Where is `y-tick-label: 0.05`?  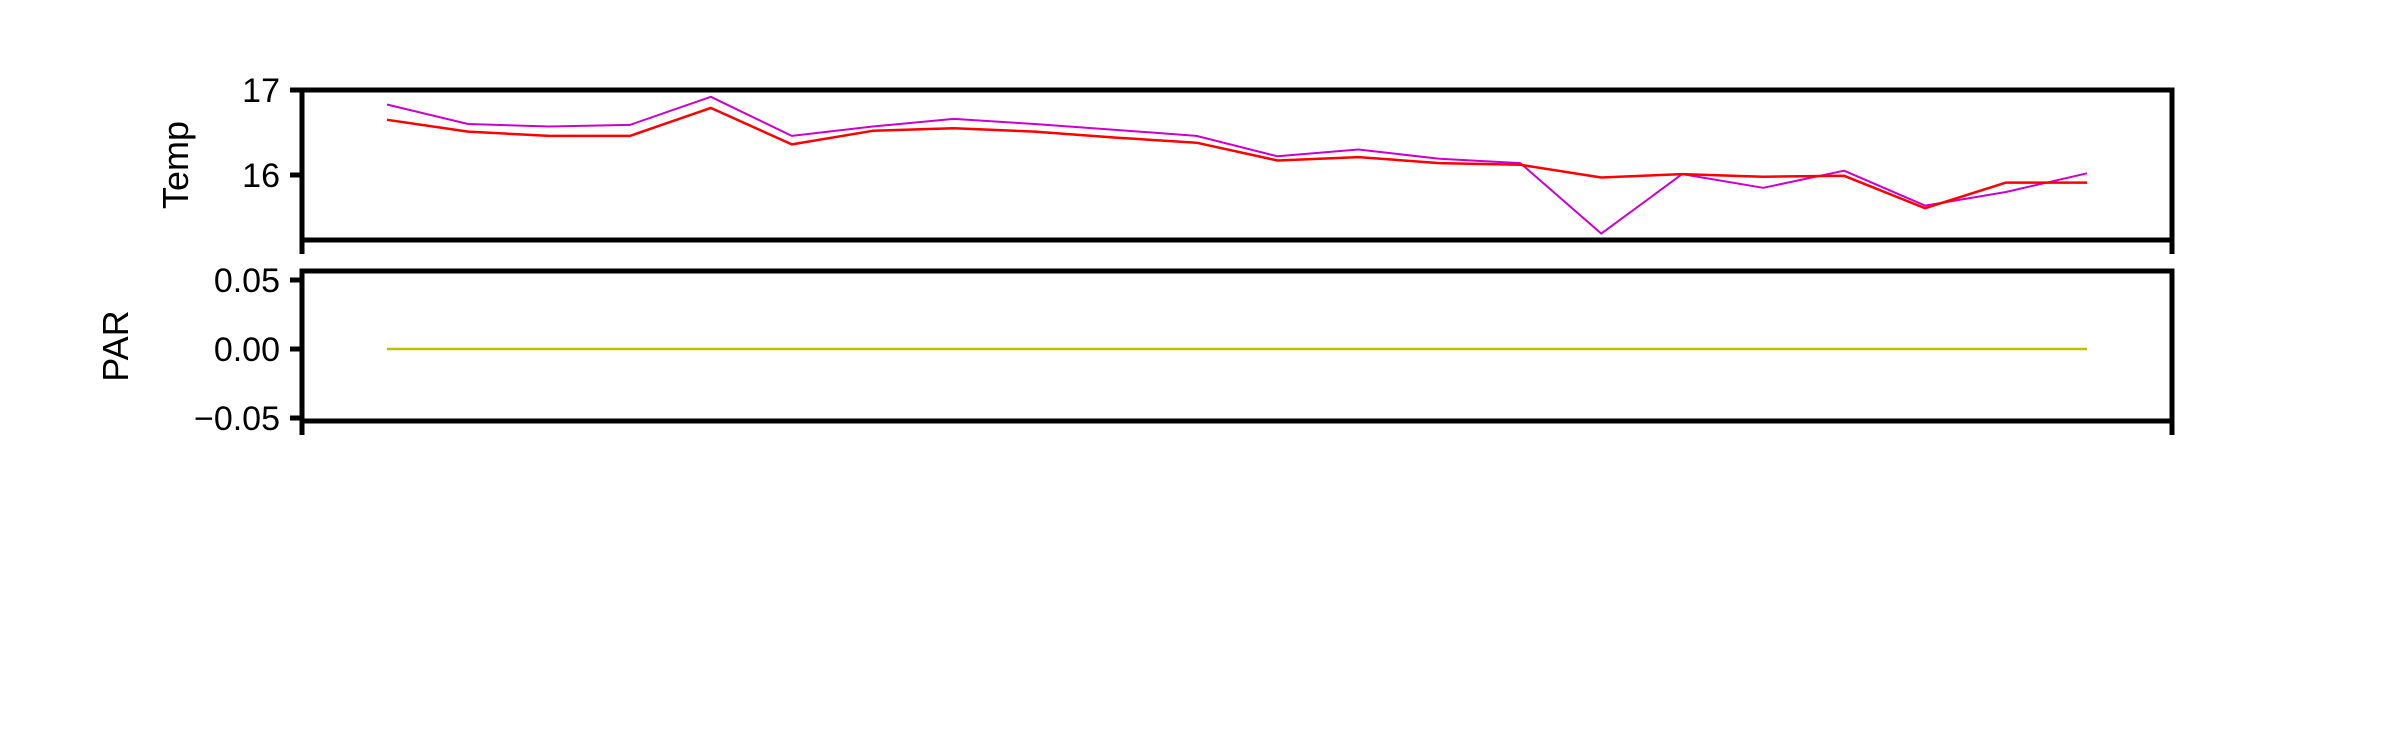
y-tick-label: 0.05 is located at coordinates (247, 281).